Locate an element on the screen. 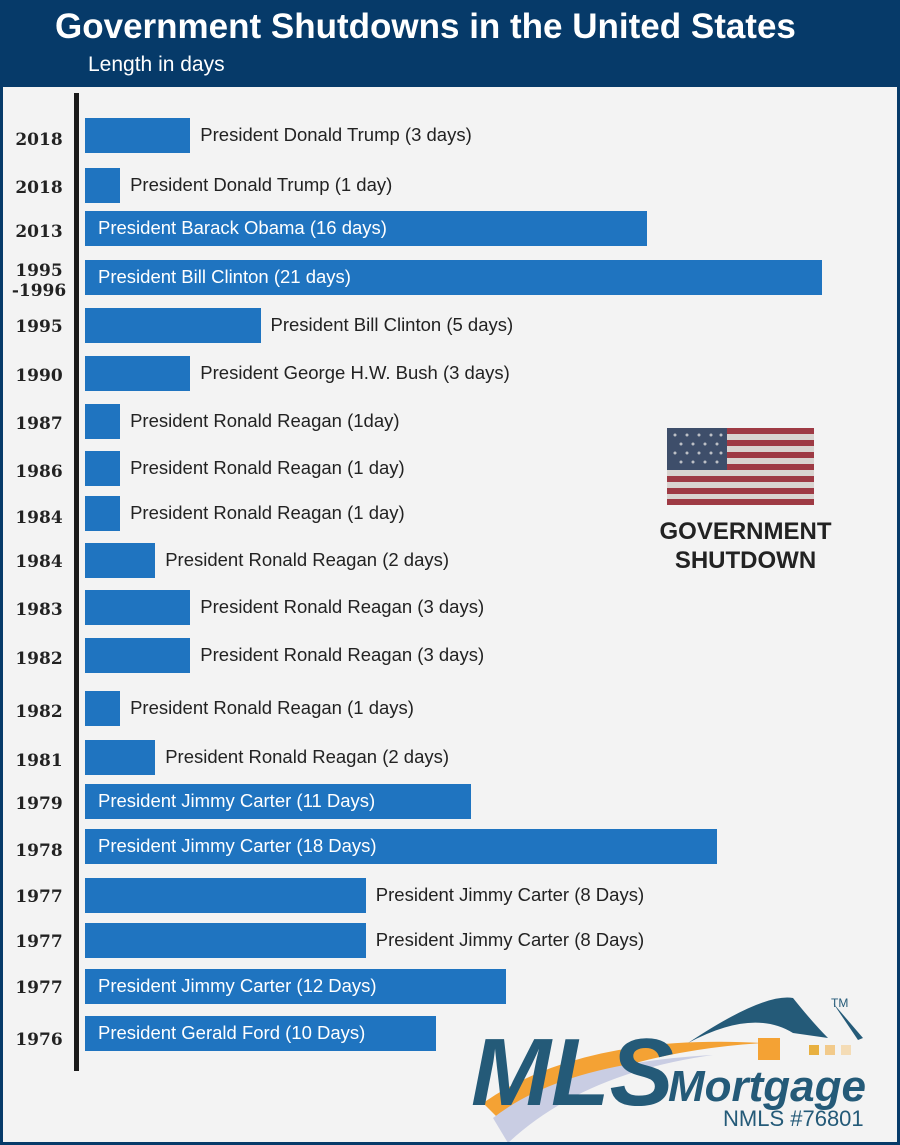  year-tick-label: 2013 is located at coordinates (39, 232).